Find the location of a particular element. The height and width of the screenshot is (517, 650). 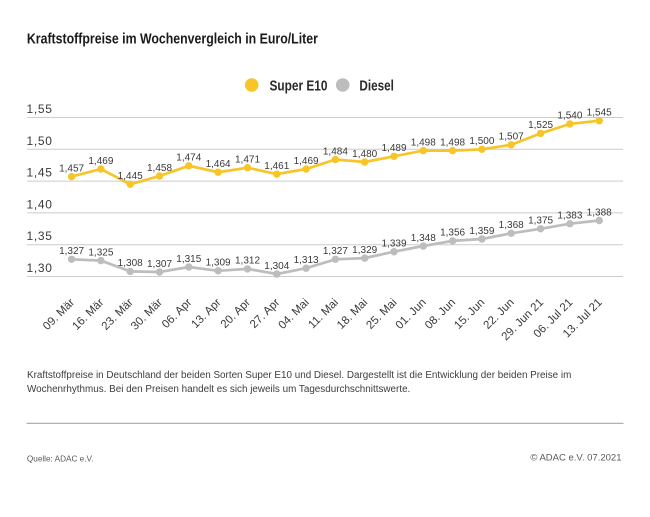

svg-text: 1,55 is located at coordinates (40, 109).